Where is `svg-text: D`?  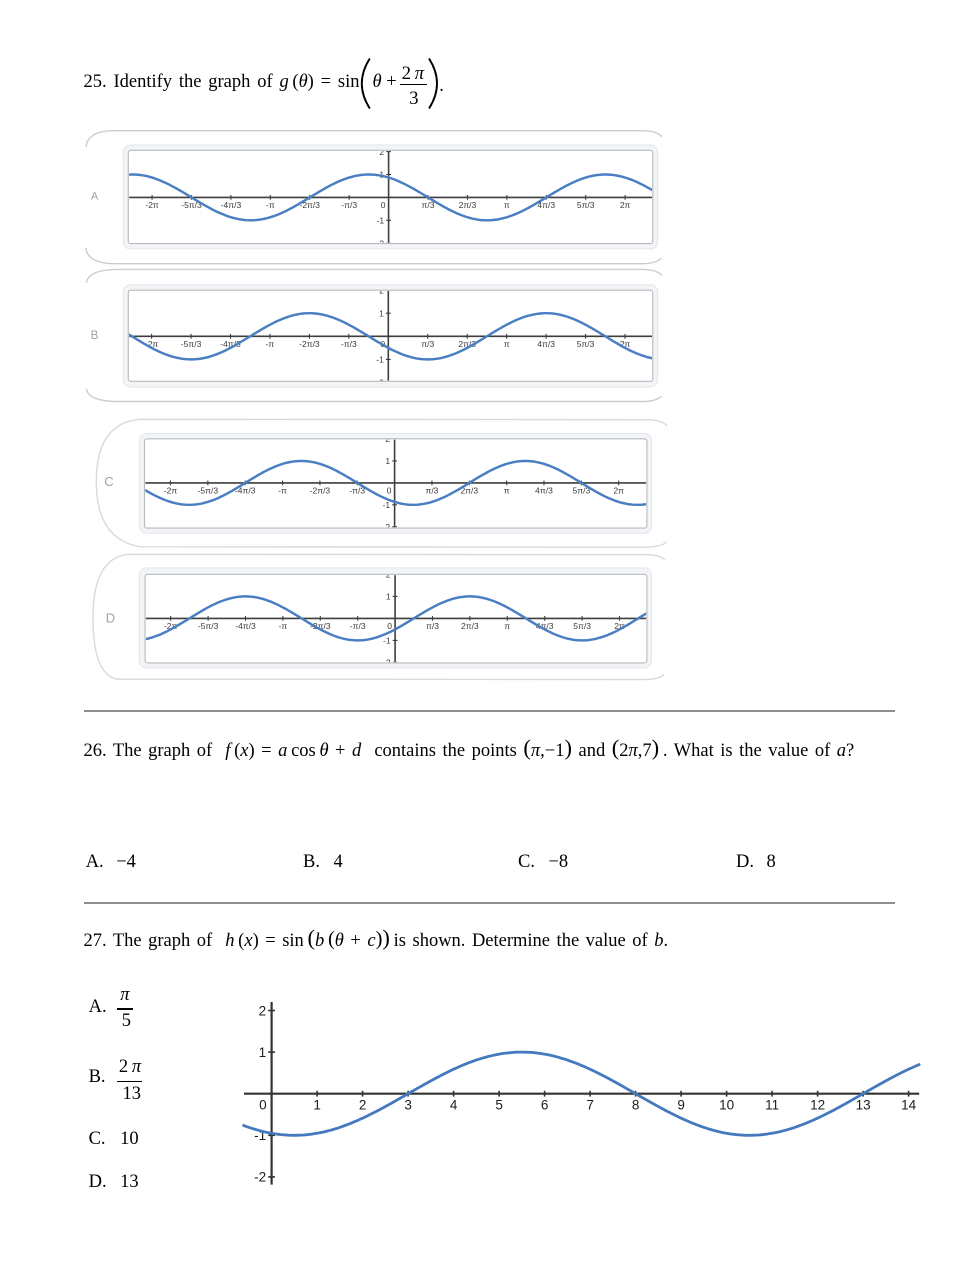
svg-text: D is located at coordinates (110, 617).